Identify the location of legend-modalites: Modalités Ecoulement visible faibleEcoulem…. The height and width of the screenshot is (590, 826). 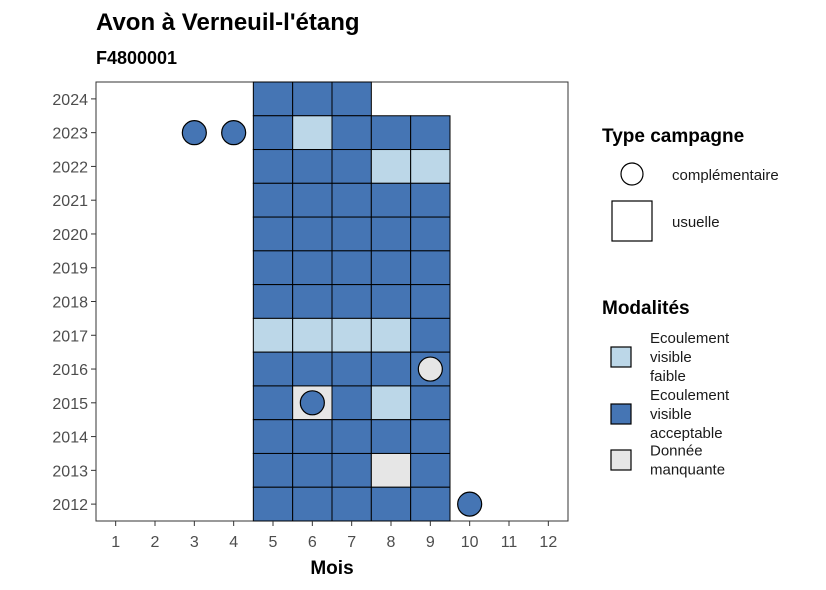
(666, 388).